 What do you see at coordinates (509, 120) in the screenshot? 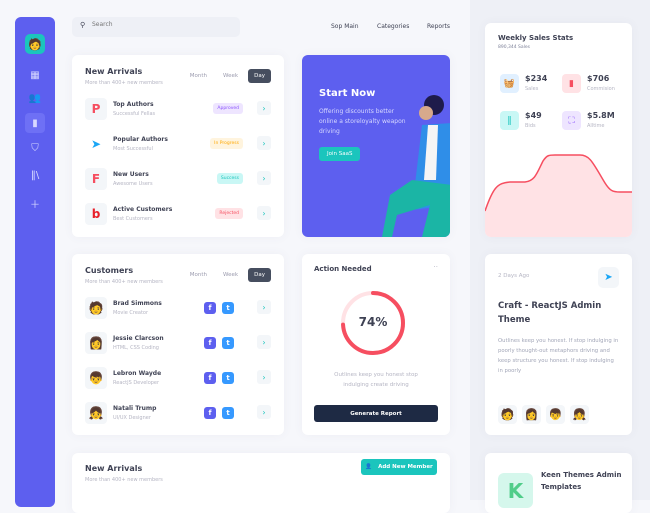
I see `library-icon: ‖` at bounding box center [509, 120].